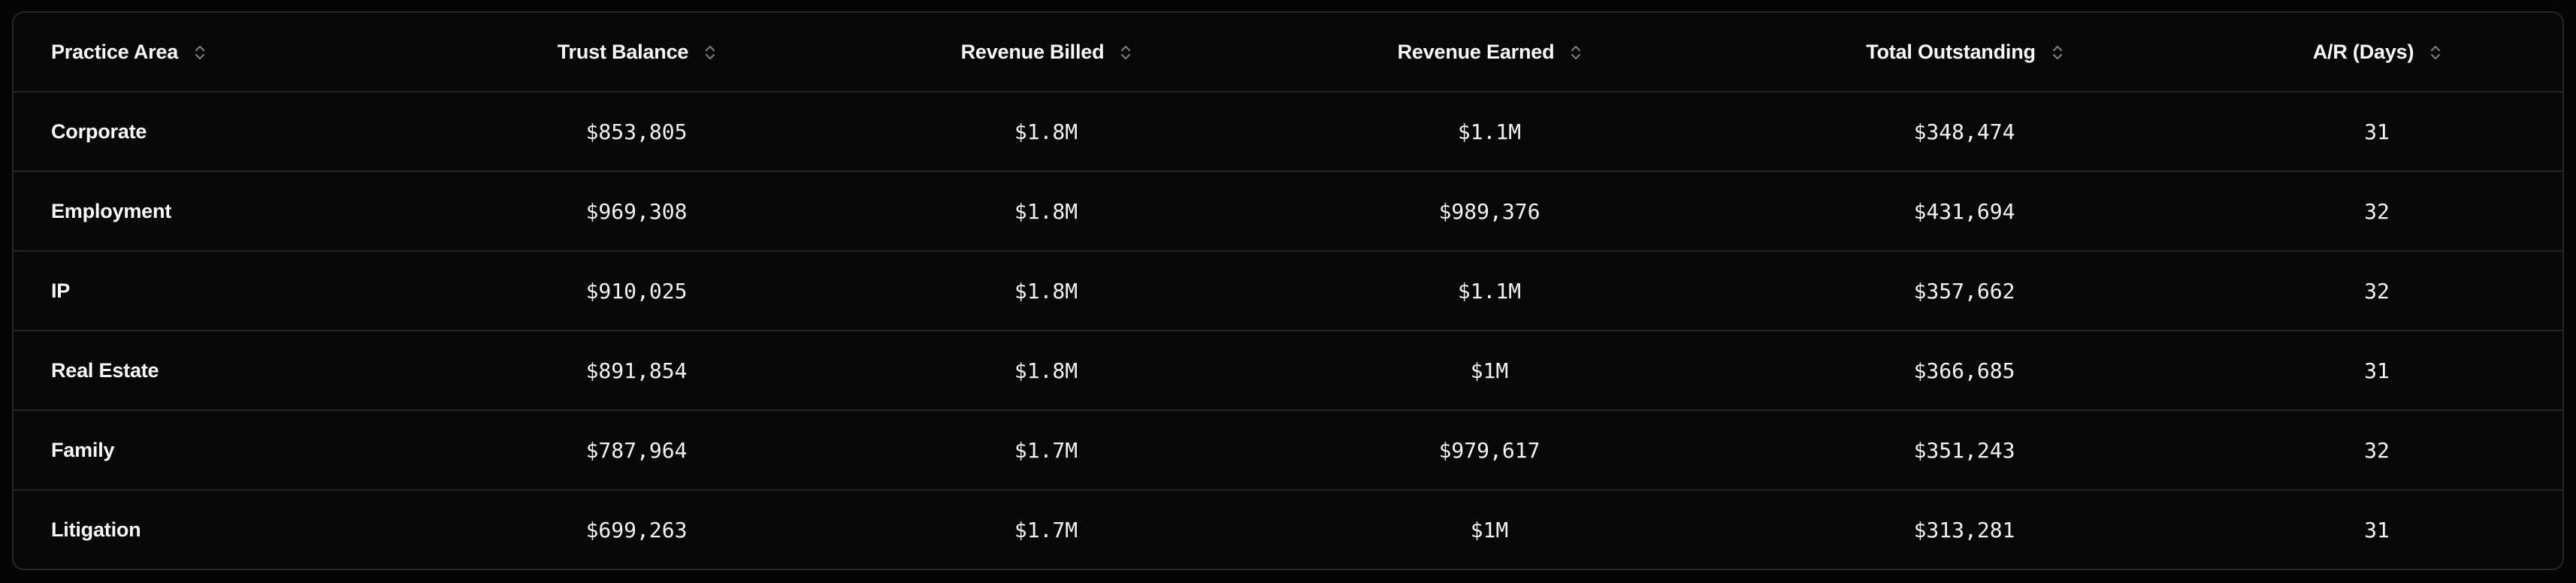 This screenshot has width=2576, height=583. I want to click on sort-revenue-earned-button: Revenue Earned, so click(1490, 52).